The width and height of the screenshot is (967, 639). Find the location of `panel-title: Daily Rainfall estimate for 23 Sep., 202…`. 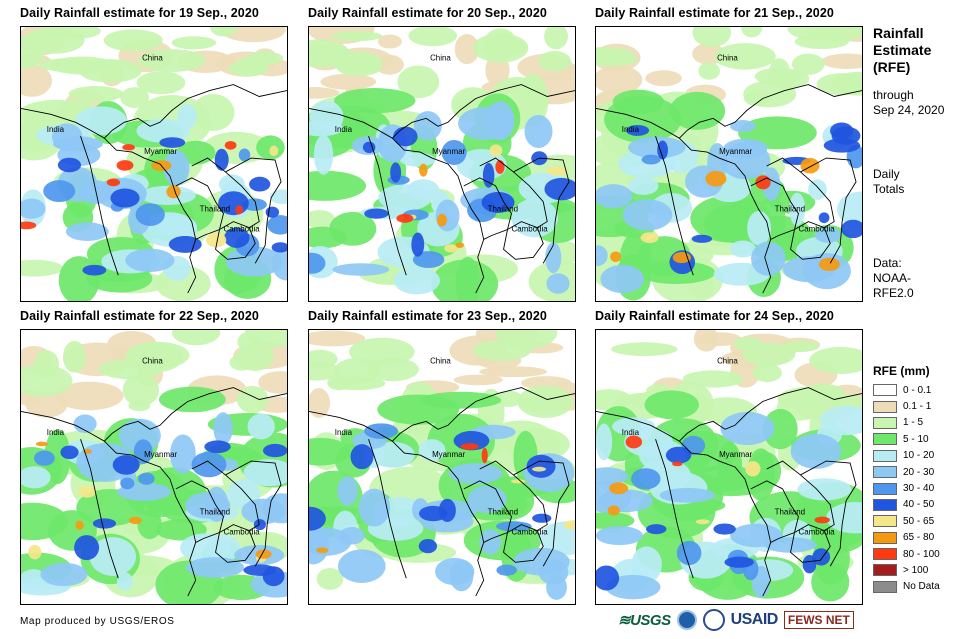

panel-title: Daily Rainfall estimate for 23 Sep., 202… is located at coordinates (427, 316).